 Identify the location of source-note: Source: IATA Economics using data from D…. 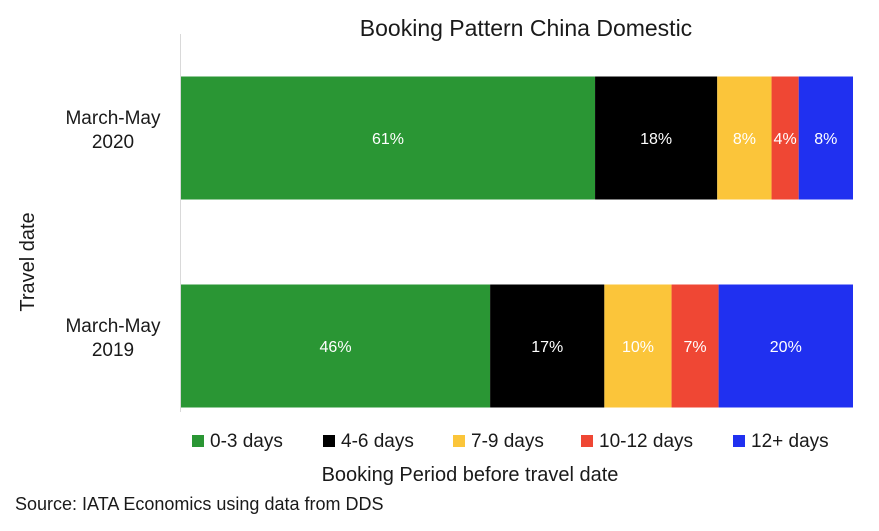
(199, 504).